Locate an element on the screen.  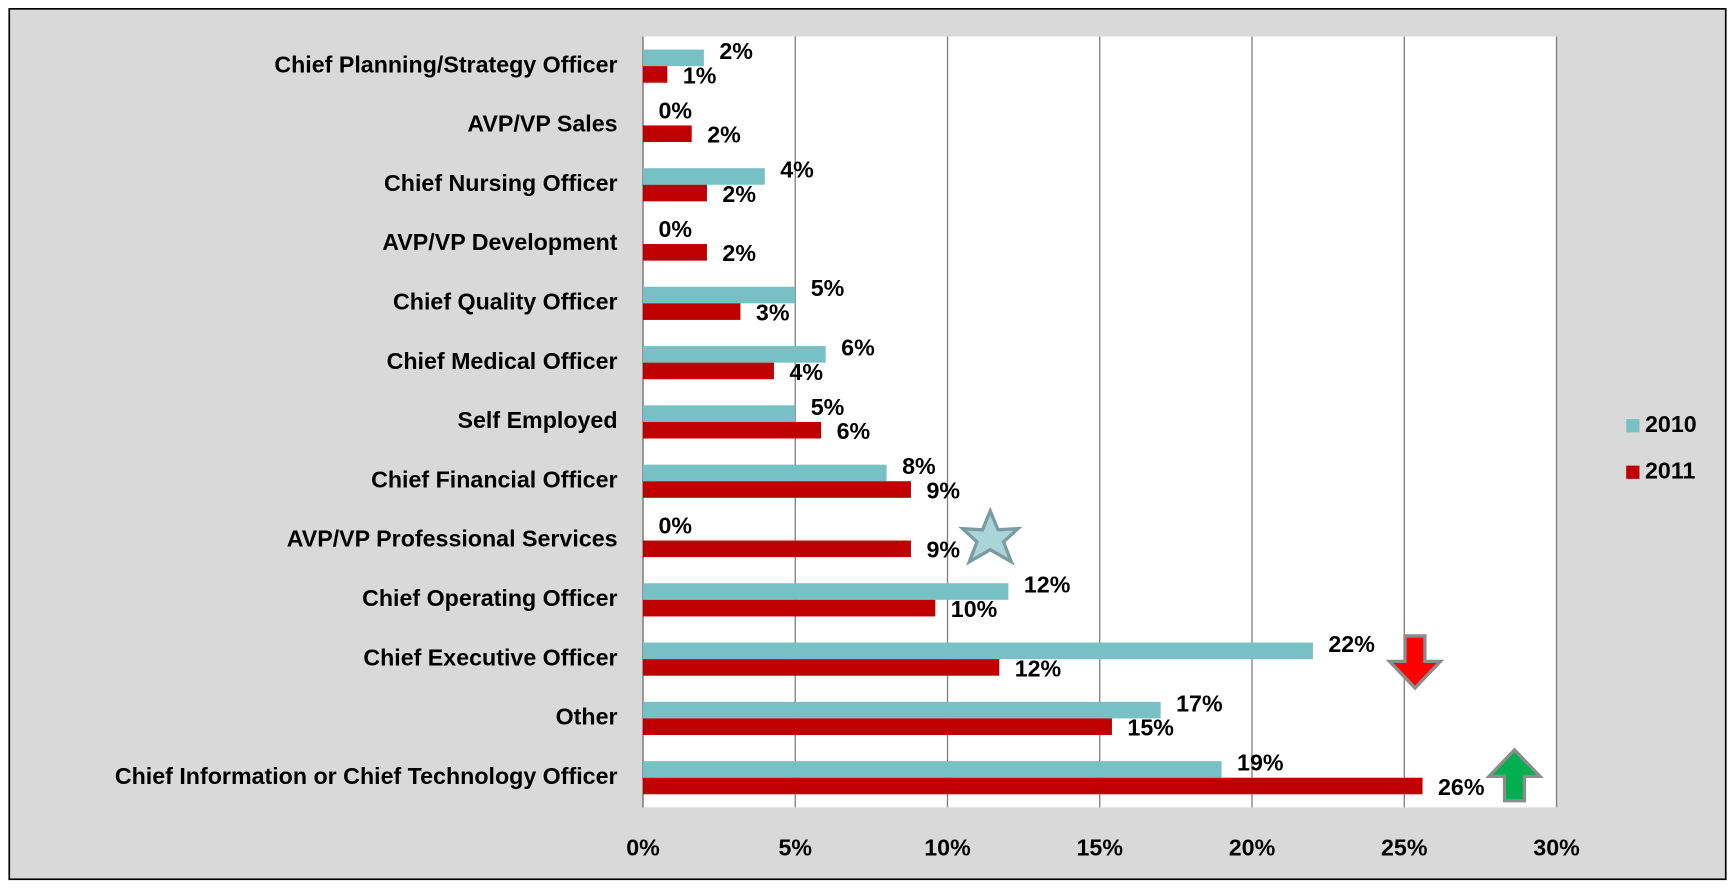
x-tick-label: 15% is located at coordinates (1100, 848).